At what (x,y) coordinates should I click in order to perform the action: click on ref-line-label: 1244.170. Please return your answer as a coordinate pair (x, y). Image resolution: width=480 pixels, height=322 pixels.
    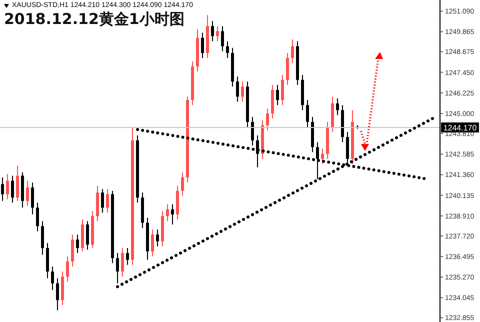
    Looking at the image, I should click on (460, 127).